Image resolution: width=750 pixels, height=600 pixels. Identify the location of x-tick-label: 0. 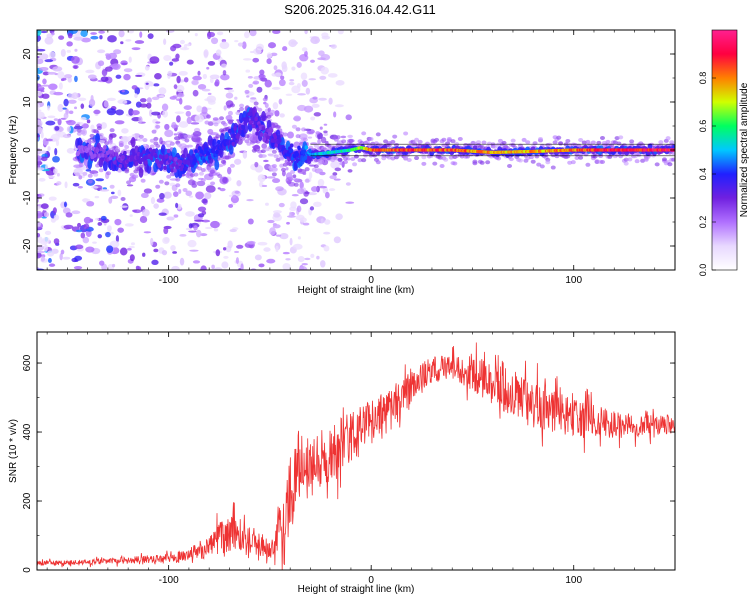
(371, 580).